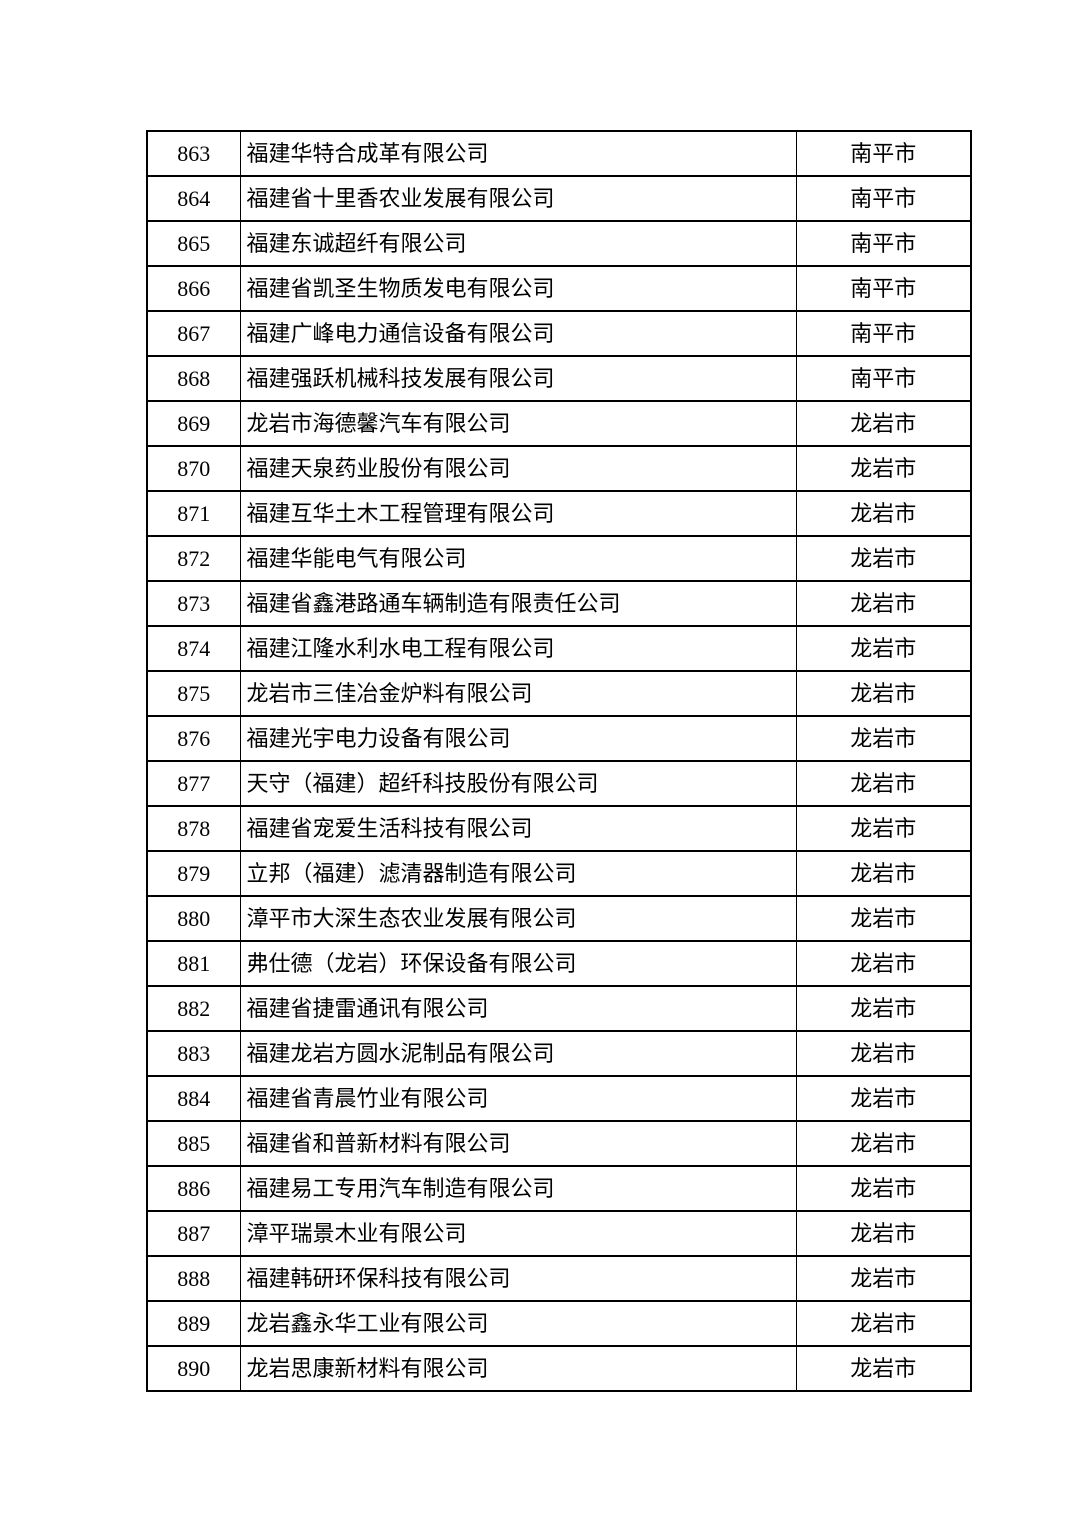 This screenshot has height=1528, width=1080. Describe the element at coordinates (518, 1323) in the screenshot. I see `company-name-cell: 龙岩鑫永华工业有限公司` at that location.